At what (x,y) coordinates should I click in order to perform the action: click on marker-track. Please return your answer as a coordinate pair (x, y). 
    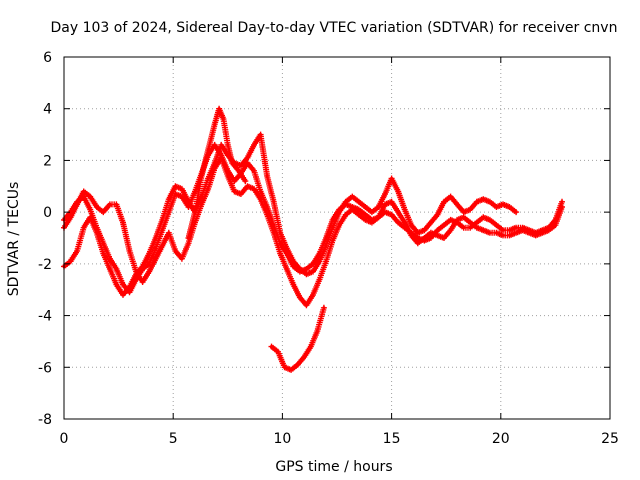
    Looking at the image, I should click on (217, 173).